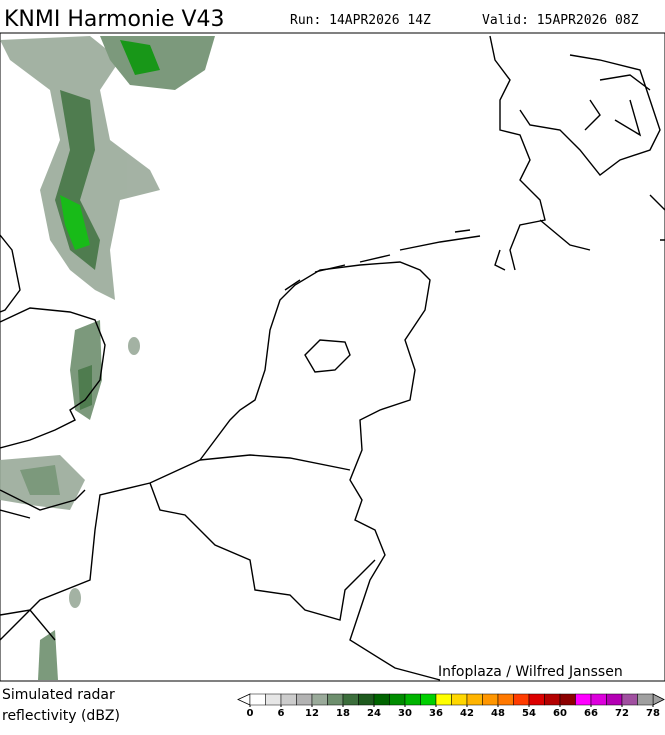 This screenshot has width=665, height=735. Describe the element at coordinates (498, 713) in the screenshot. I see `colorbar-tick-label: 48` at that location.